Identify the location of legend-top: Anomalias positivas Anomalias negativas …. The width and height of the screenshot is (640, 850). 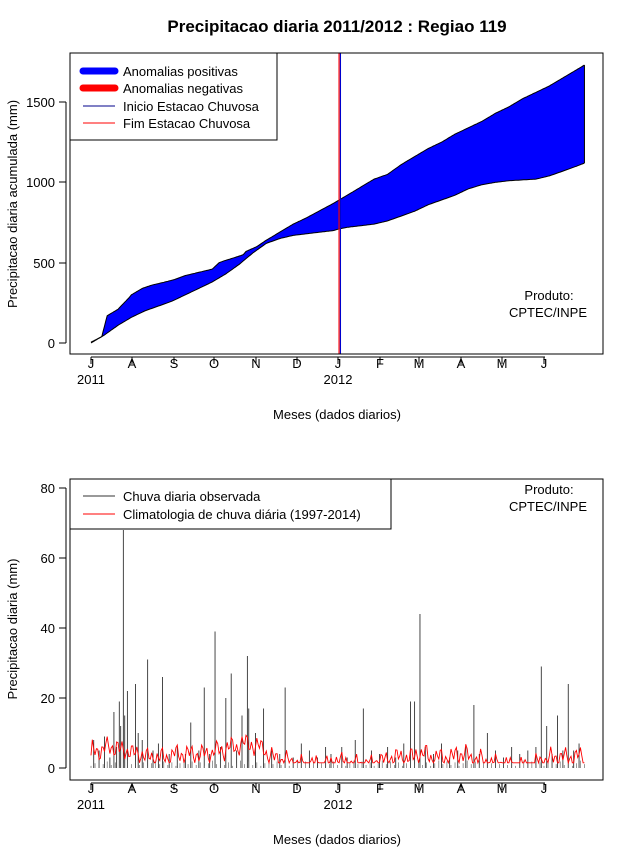
(173, 96).